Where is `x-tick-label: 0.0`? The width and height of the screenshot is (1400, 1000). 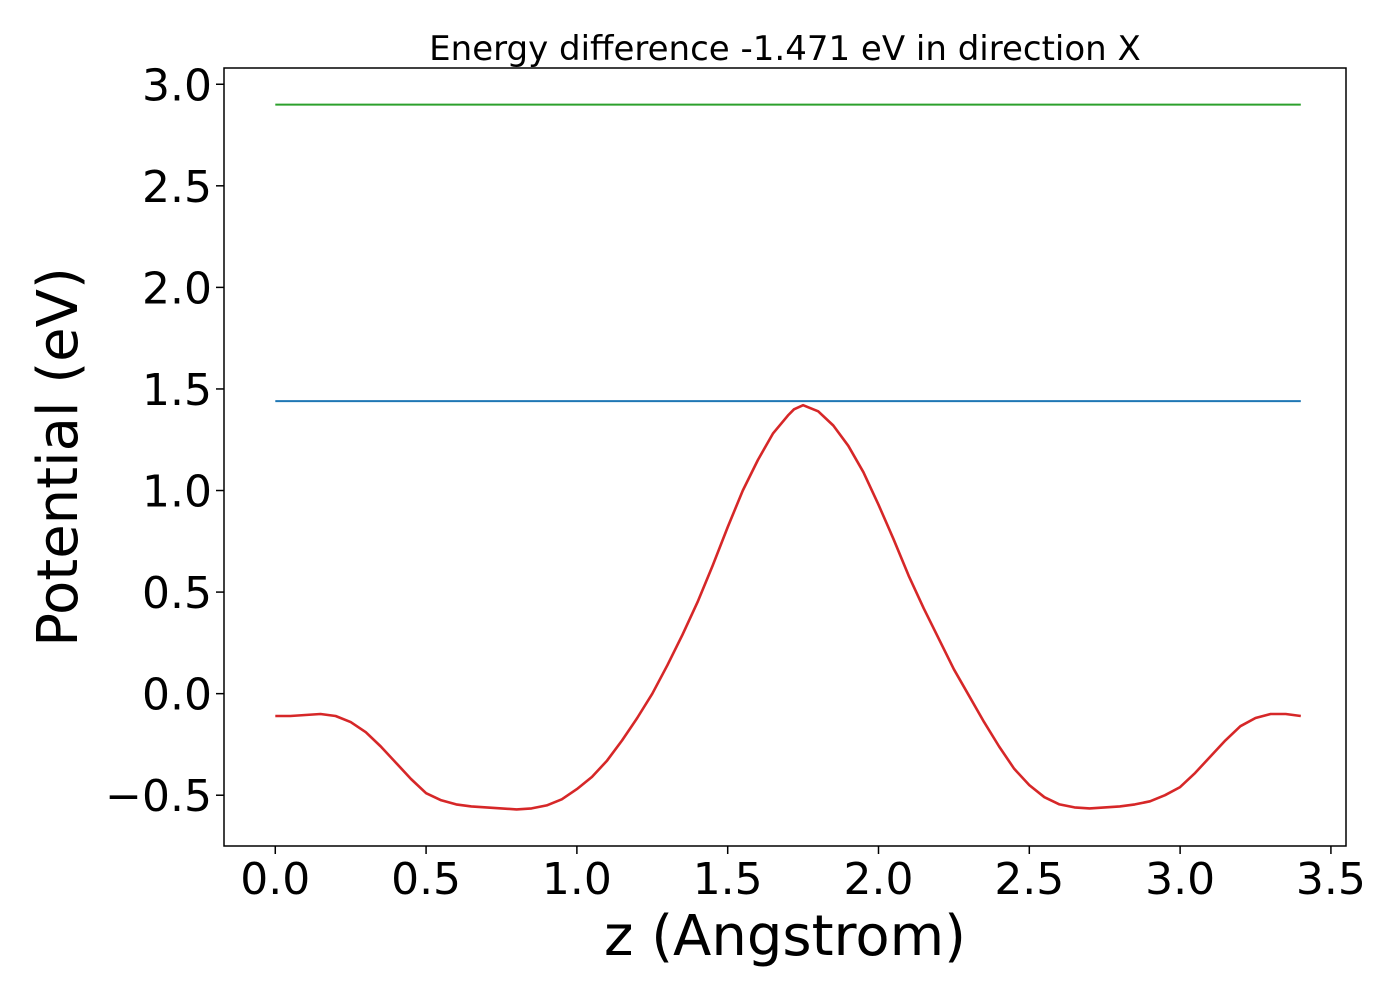 x-tick-label: 0.0 is located at coordinates (275, 879).